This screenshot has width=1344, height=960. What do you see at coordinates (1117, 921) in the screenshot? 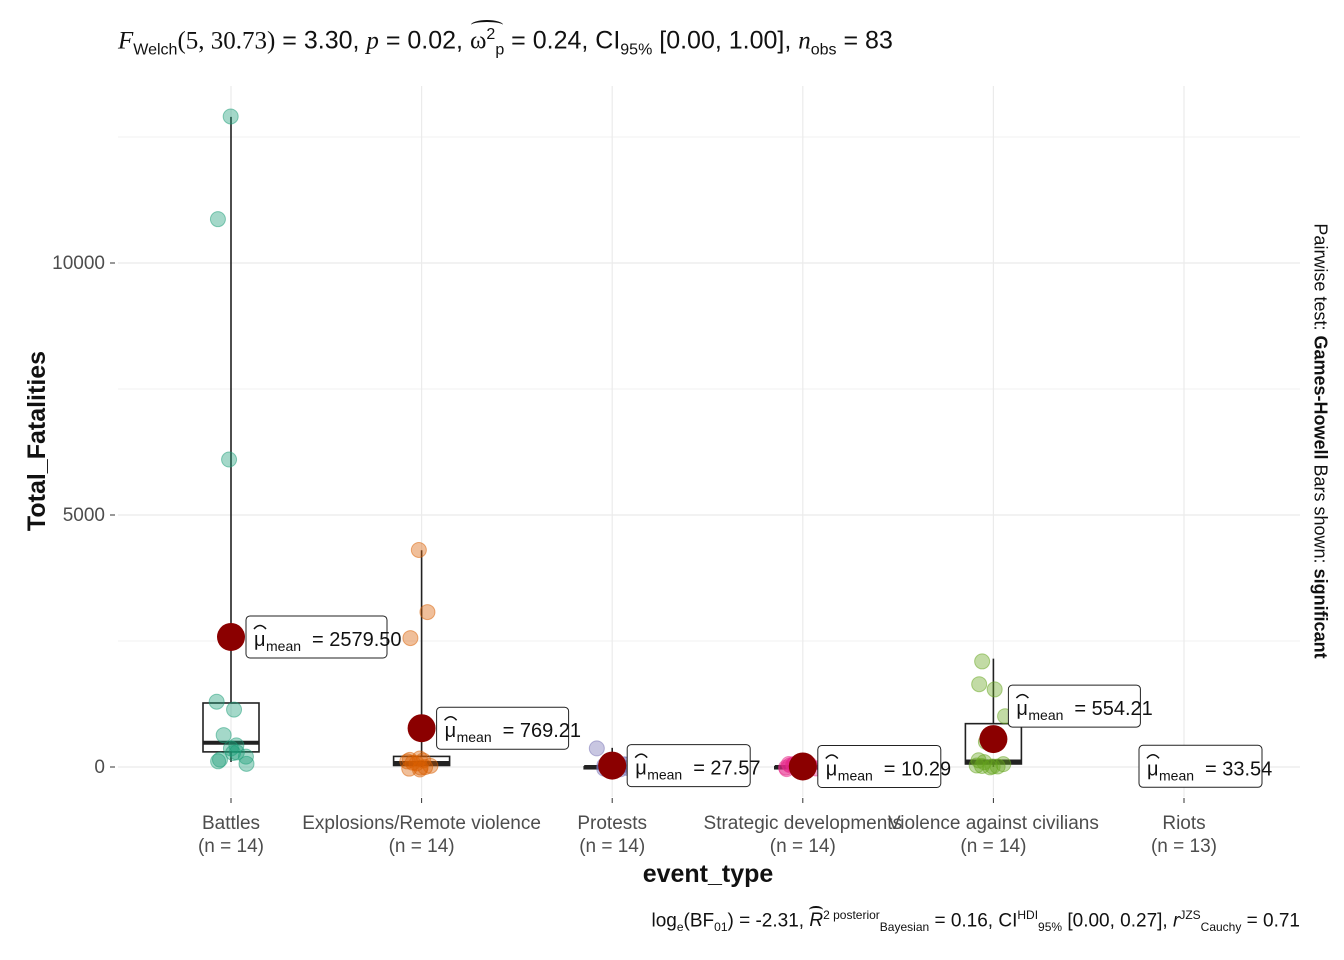
I see `caption-ci-value: [0.00, 0.27],` at bounding box center [1117, 921].